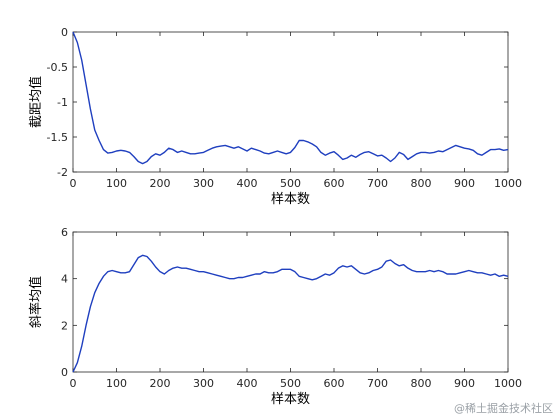  Describe the element at coordinates (64, 325) in the screenshot. I see `y-tick-label: 2` at that location.